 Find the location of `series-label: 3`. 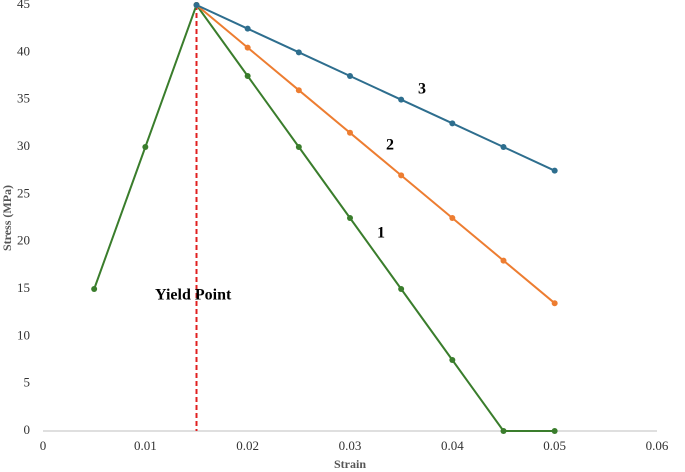

series-label: 3 is located at coordinates (422, 89).